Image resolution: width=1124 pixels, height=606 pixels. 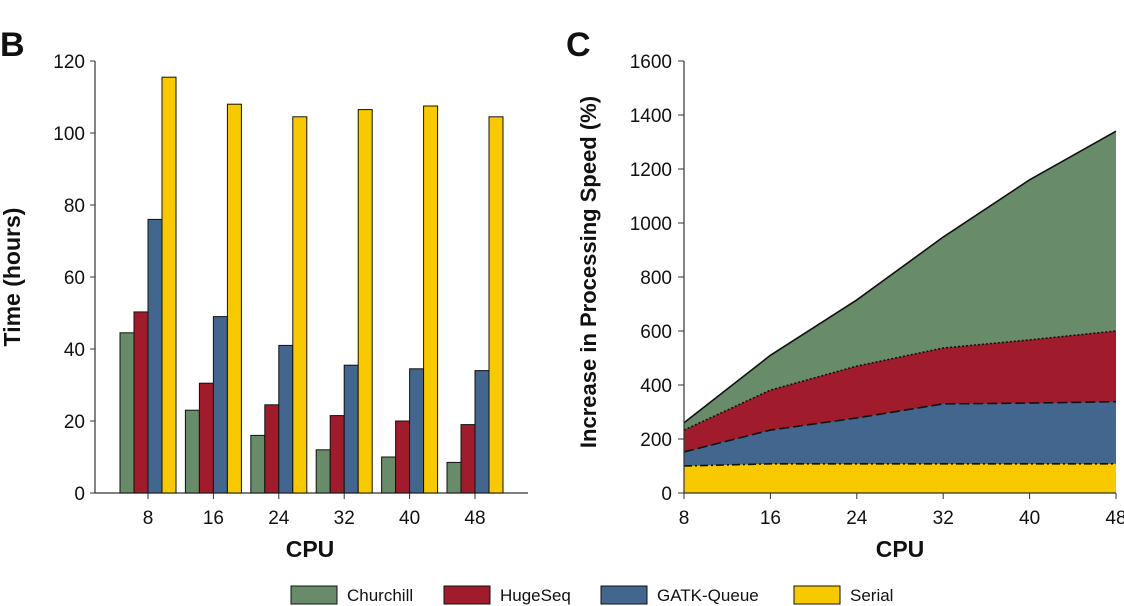 I want to click on legend-swatch-churchill, so click(x=314, y=595).